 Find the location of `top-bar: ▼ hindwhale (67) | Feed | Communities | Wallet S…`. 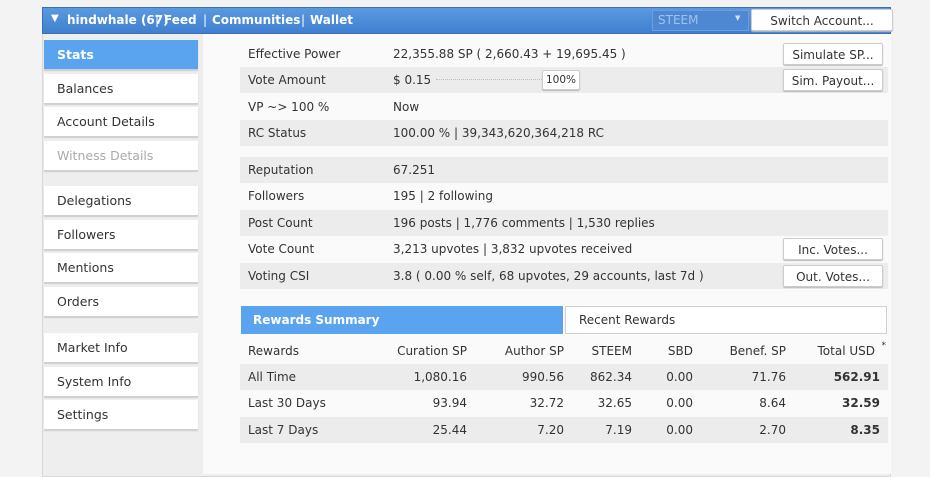

top-bar: ▼ hindwhale (67) | Feed | Communities | Wallet S… is located at coordinates (467, 20).